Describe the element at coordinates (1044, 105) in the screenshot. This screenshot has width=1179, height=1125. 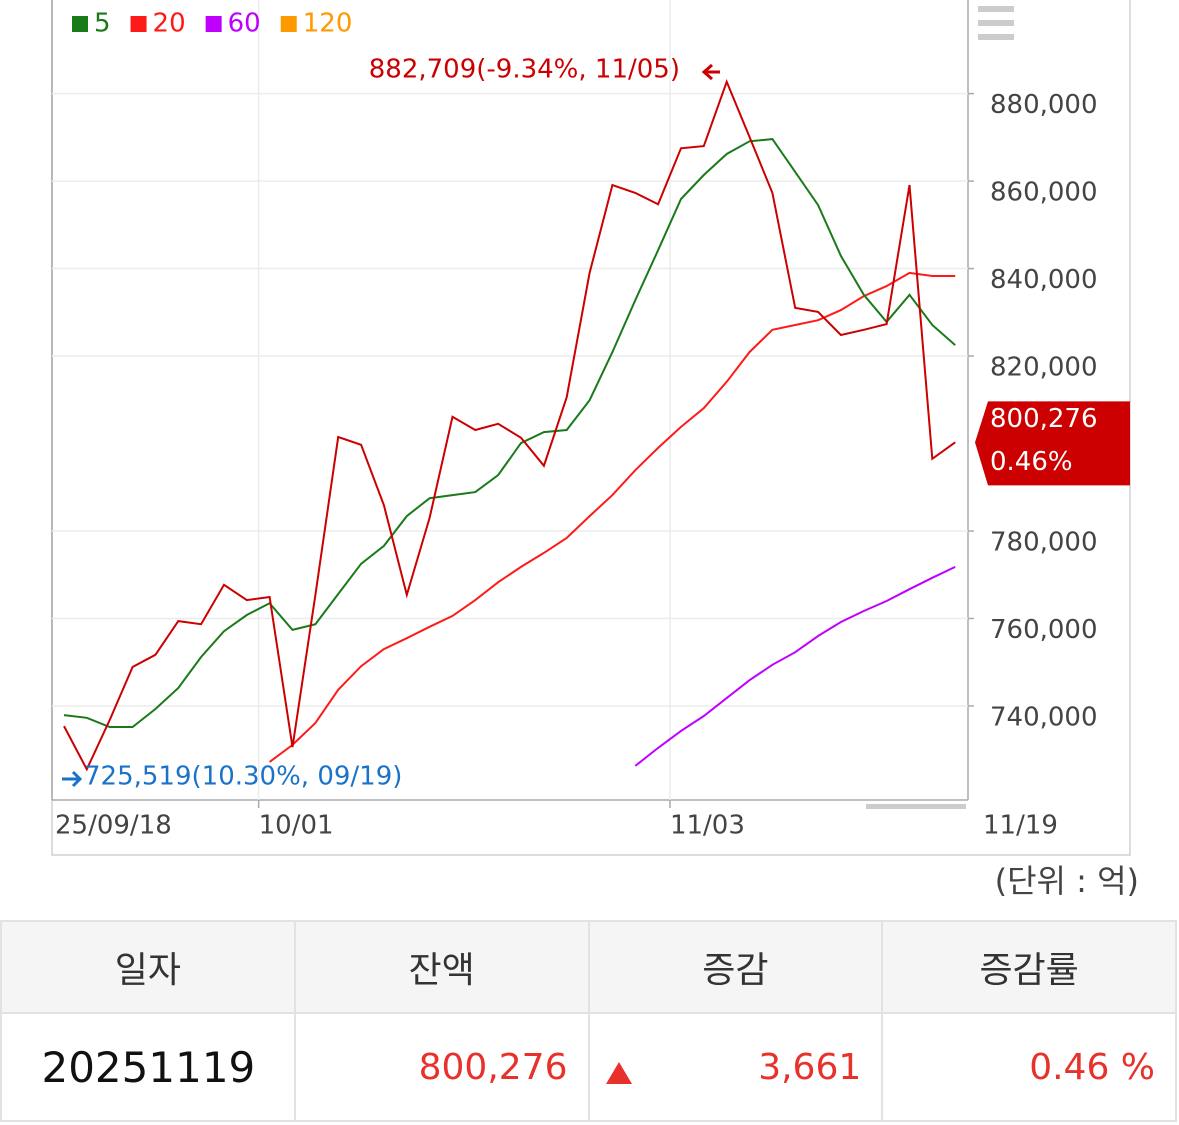
I see `y-tick-label: 880,000` at that location.